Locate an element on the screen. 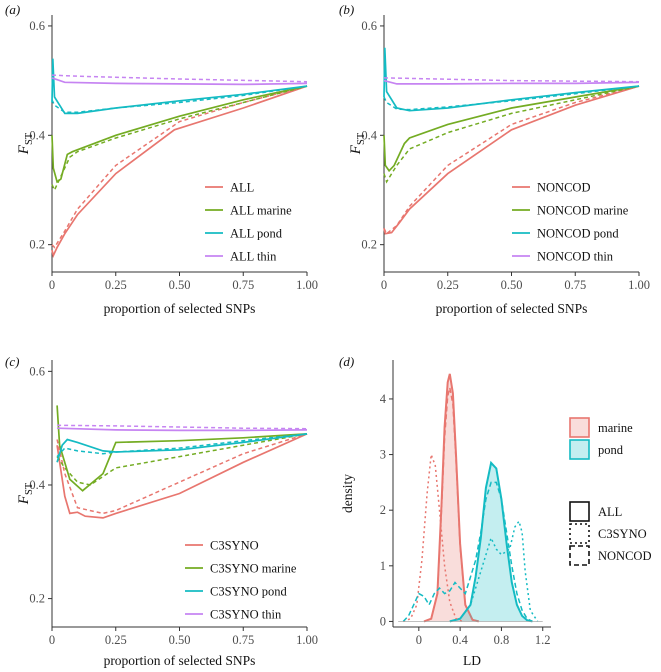 This screenshot has height=672, width=661. x-axis-label: LD is located at coordinates (472, 660).